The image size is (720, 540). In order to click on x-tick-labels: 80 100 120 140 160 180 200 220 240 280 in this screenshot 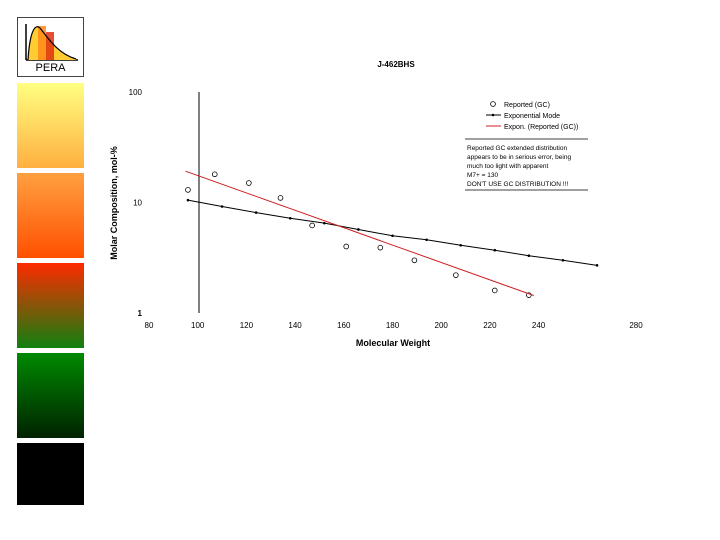, I will do `click(394, 325)`.